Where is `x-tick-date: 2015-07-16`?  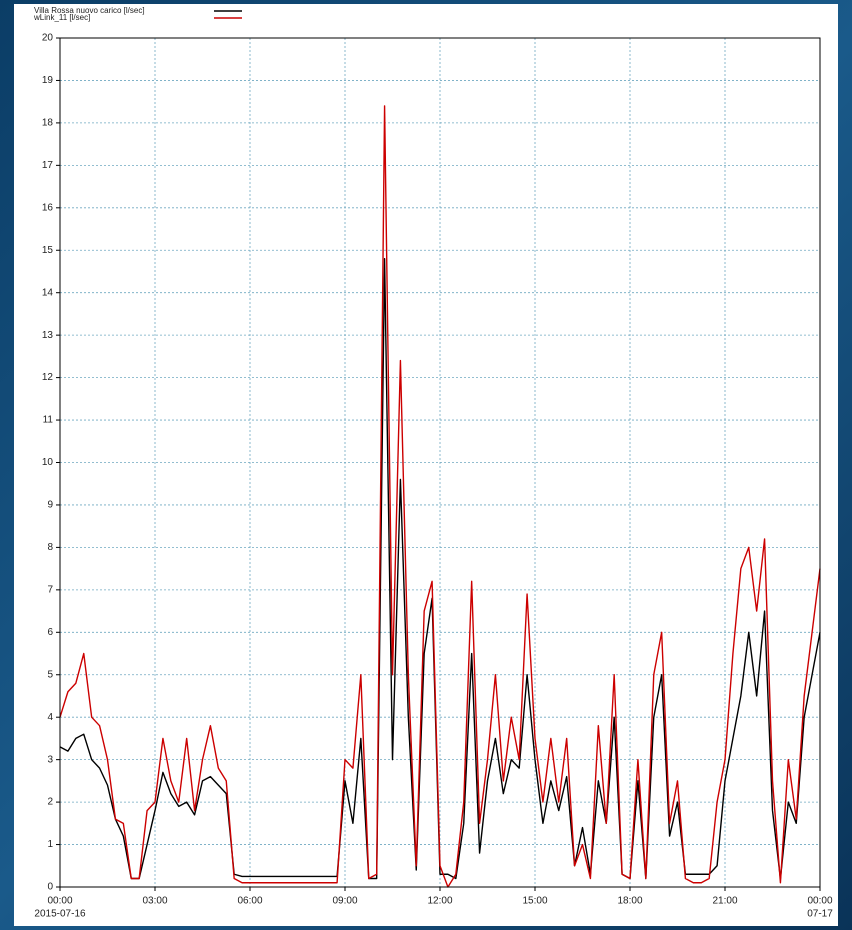
x-tick-date: 2015-07-16 is located at coordinates (60, 914).